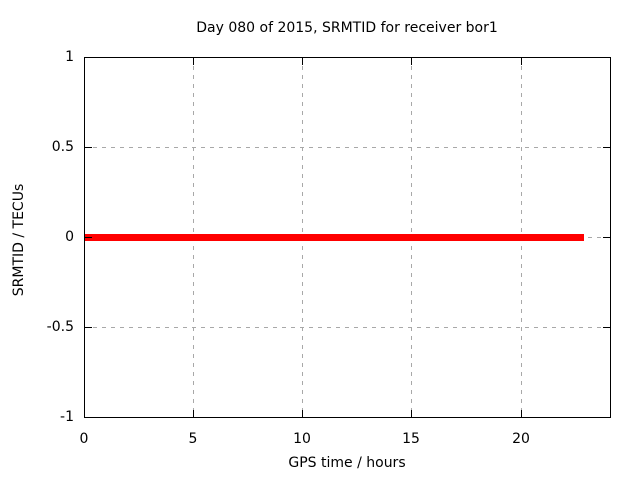 The height and width of the screenshot is (480, 640). I want to click on y-tick-label: -0.5, so click(60, 327).